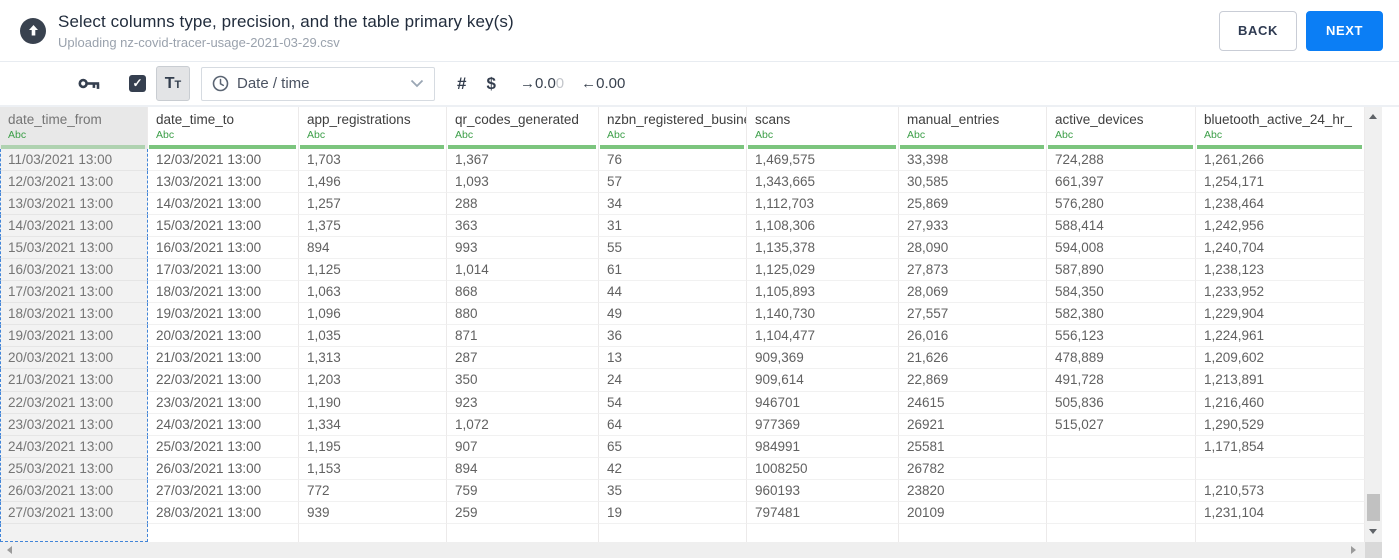  Describe the element at coordinates (673, 270) in the screenshot. I see `cell-nzbn_registered_busine: 61` at that location.